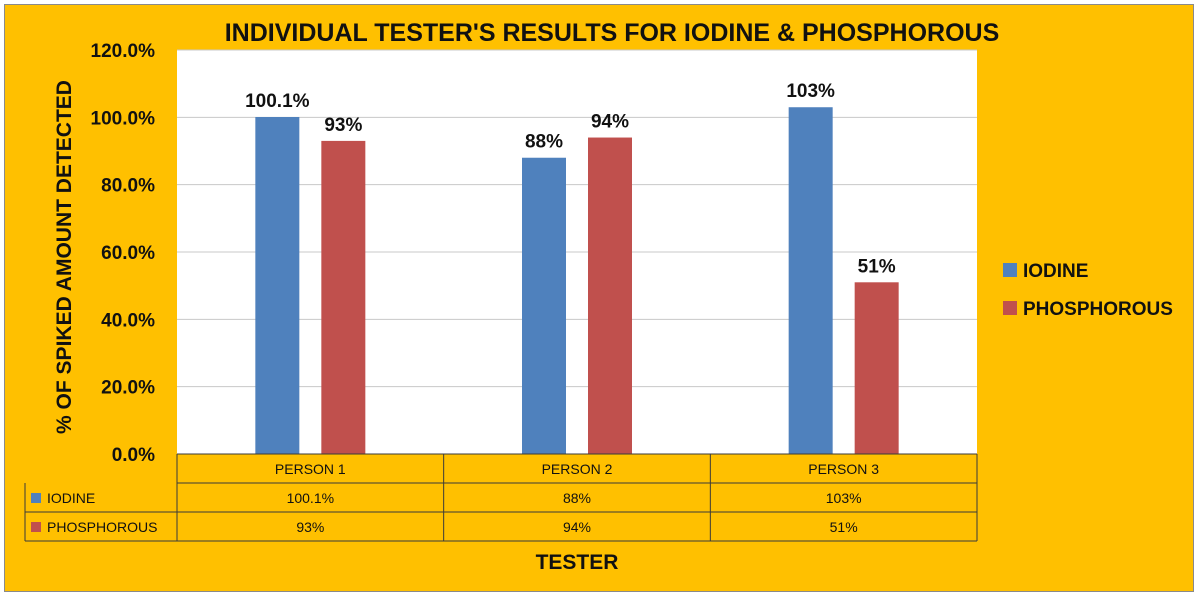 Image resolution: width=1200 pixels, height=596 pixels. Describe the element at coordinates (577, 498) in the screenshot. I see `table-cell: 88%` at that location.